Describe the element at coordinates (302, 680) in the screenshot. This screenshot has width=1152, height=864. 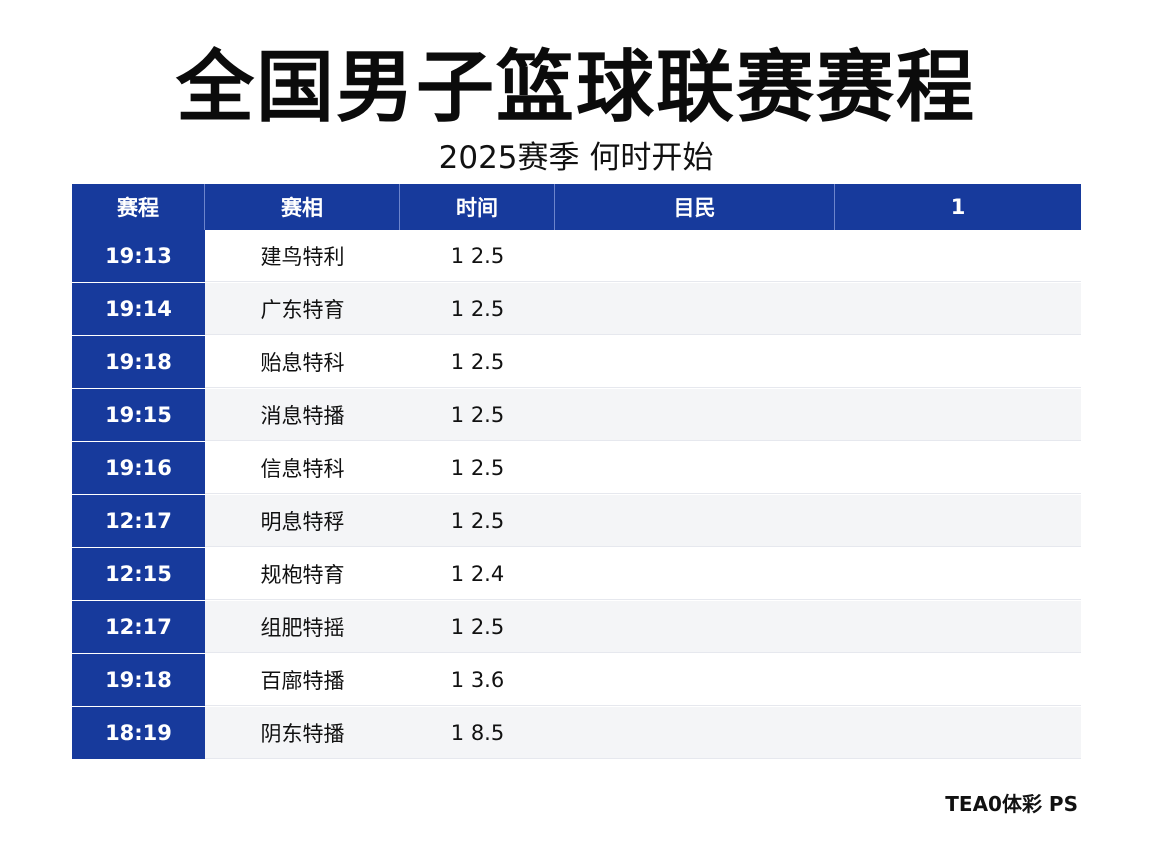
I see `team-cell: 百廍特播` at that location.